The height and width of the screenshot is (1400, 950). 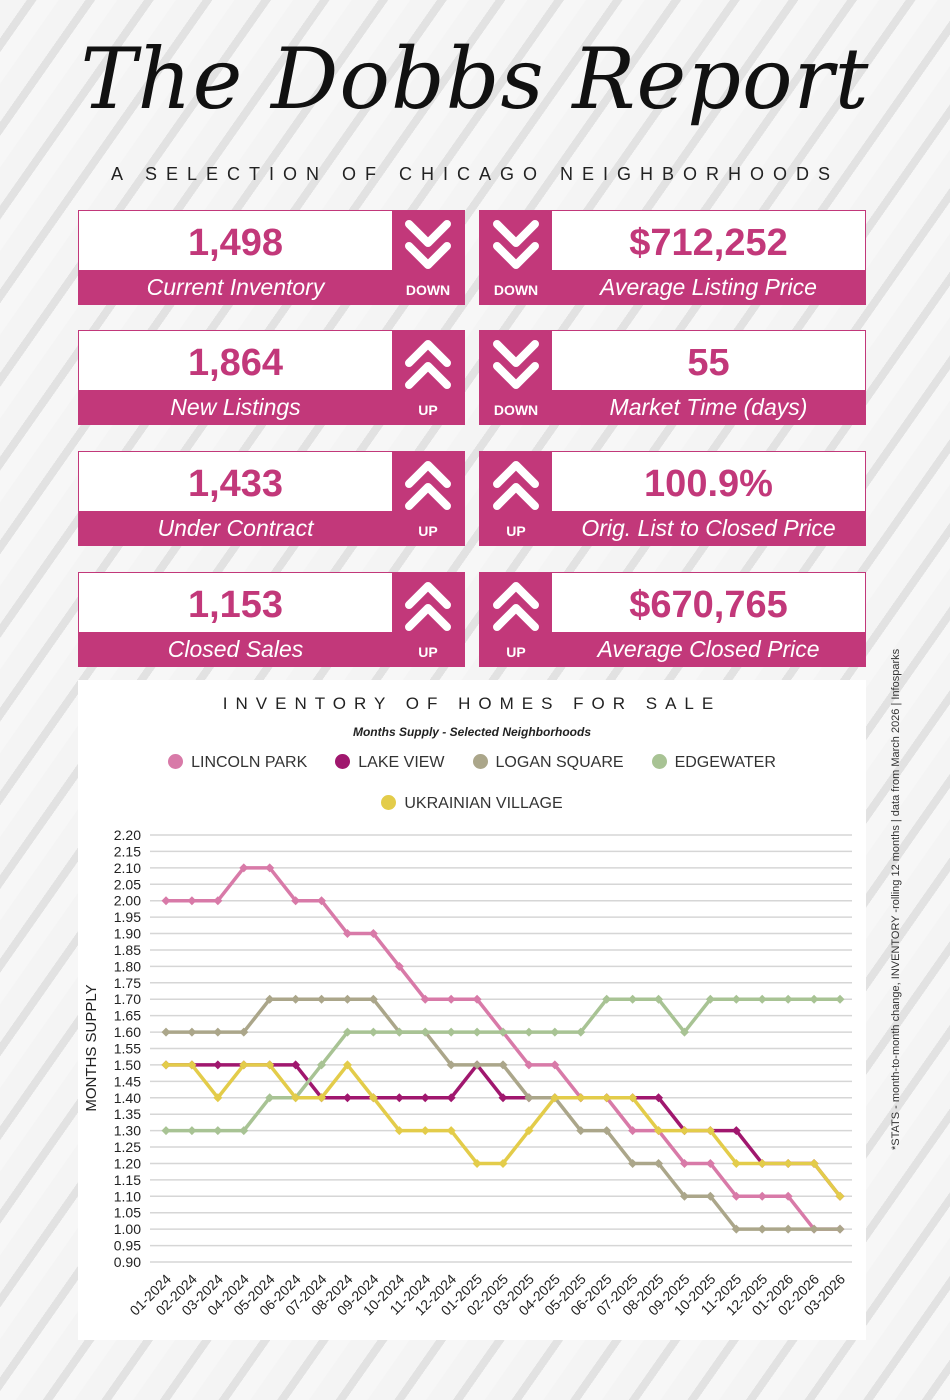 What do you see at coordinates (127, 884) in the screenshot?
I see `y-tick-label: 2.05` at bounding box center [127, 884].